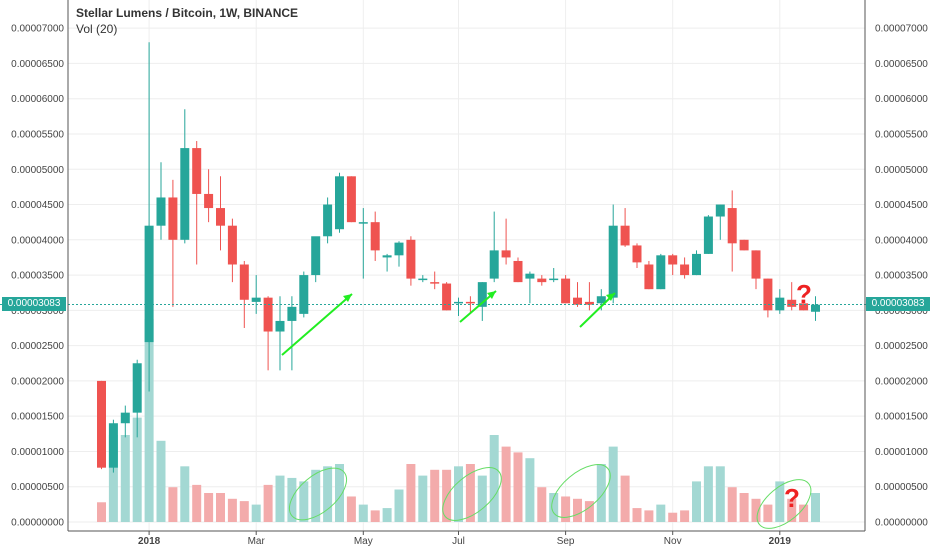 The height and width of the screenshot is (550, 932). What do you see at coordinates (37, 29) in the screenshot?
I see `y-tick-label-left: 0.00007000` at bounding box center [37, 29].